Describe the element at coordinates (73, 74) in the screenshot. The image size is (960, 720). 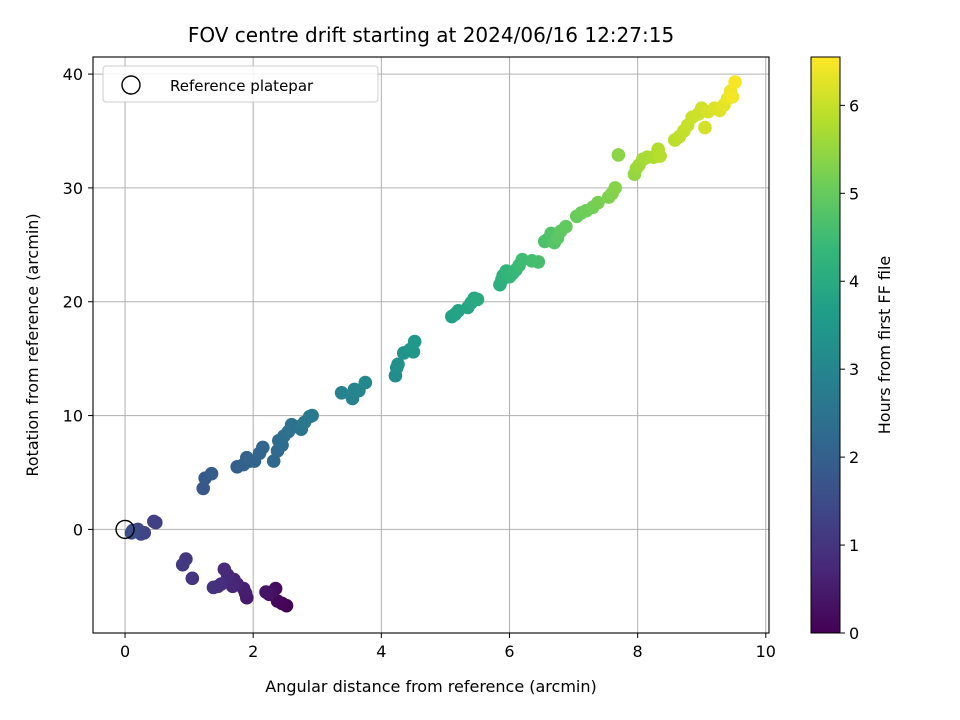
I see `y-tick-label: 40` at that location.